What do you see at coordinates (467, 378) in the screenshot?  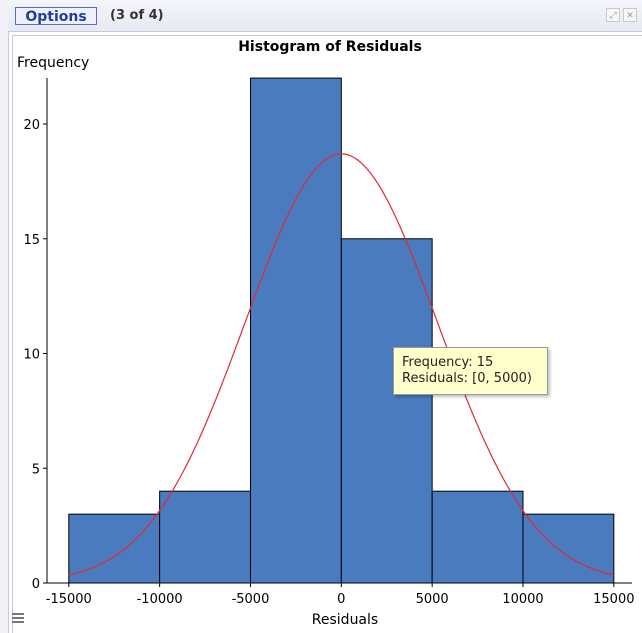 I see `tooltip-residuals: Residuals: [0, 5000)` at bounding box center [467, 378].